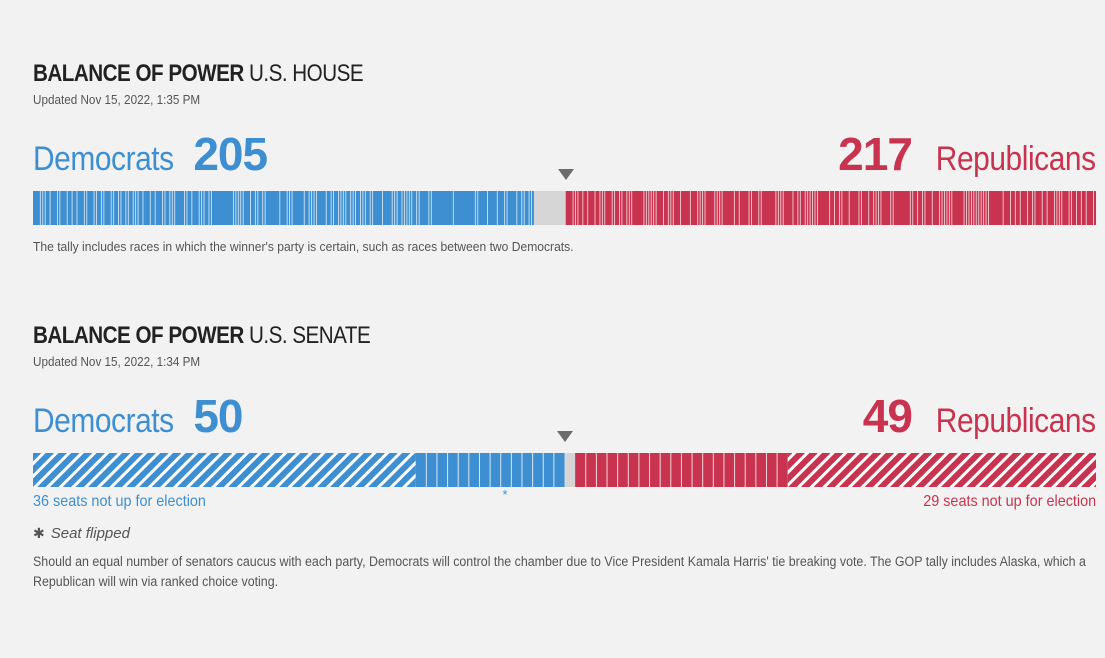 This screenshot has width=1105, height=658. Describe the element at coordinates (564, 436) in the screenshot. I see `senate-majority-marker-icon` at that location.